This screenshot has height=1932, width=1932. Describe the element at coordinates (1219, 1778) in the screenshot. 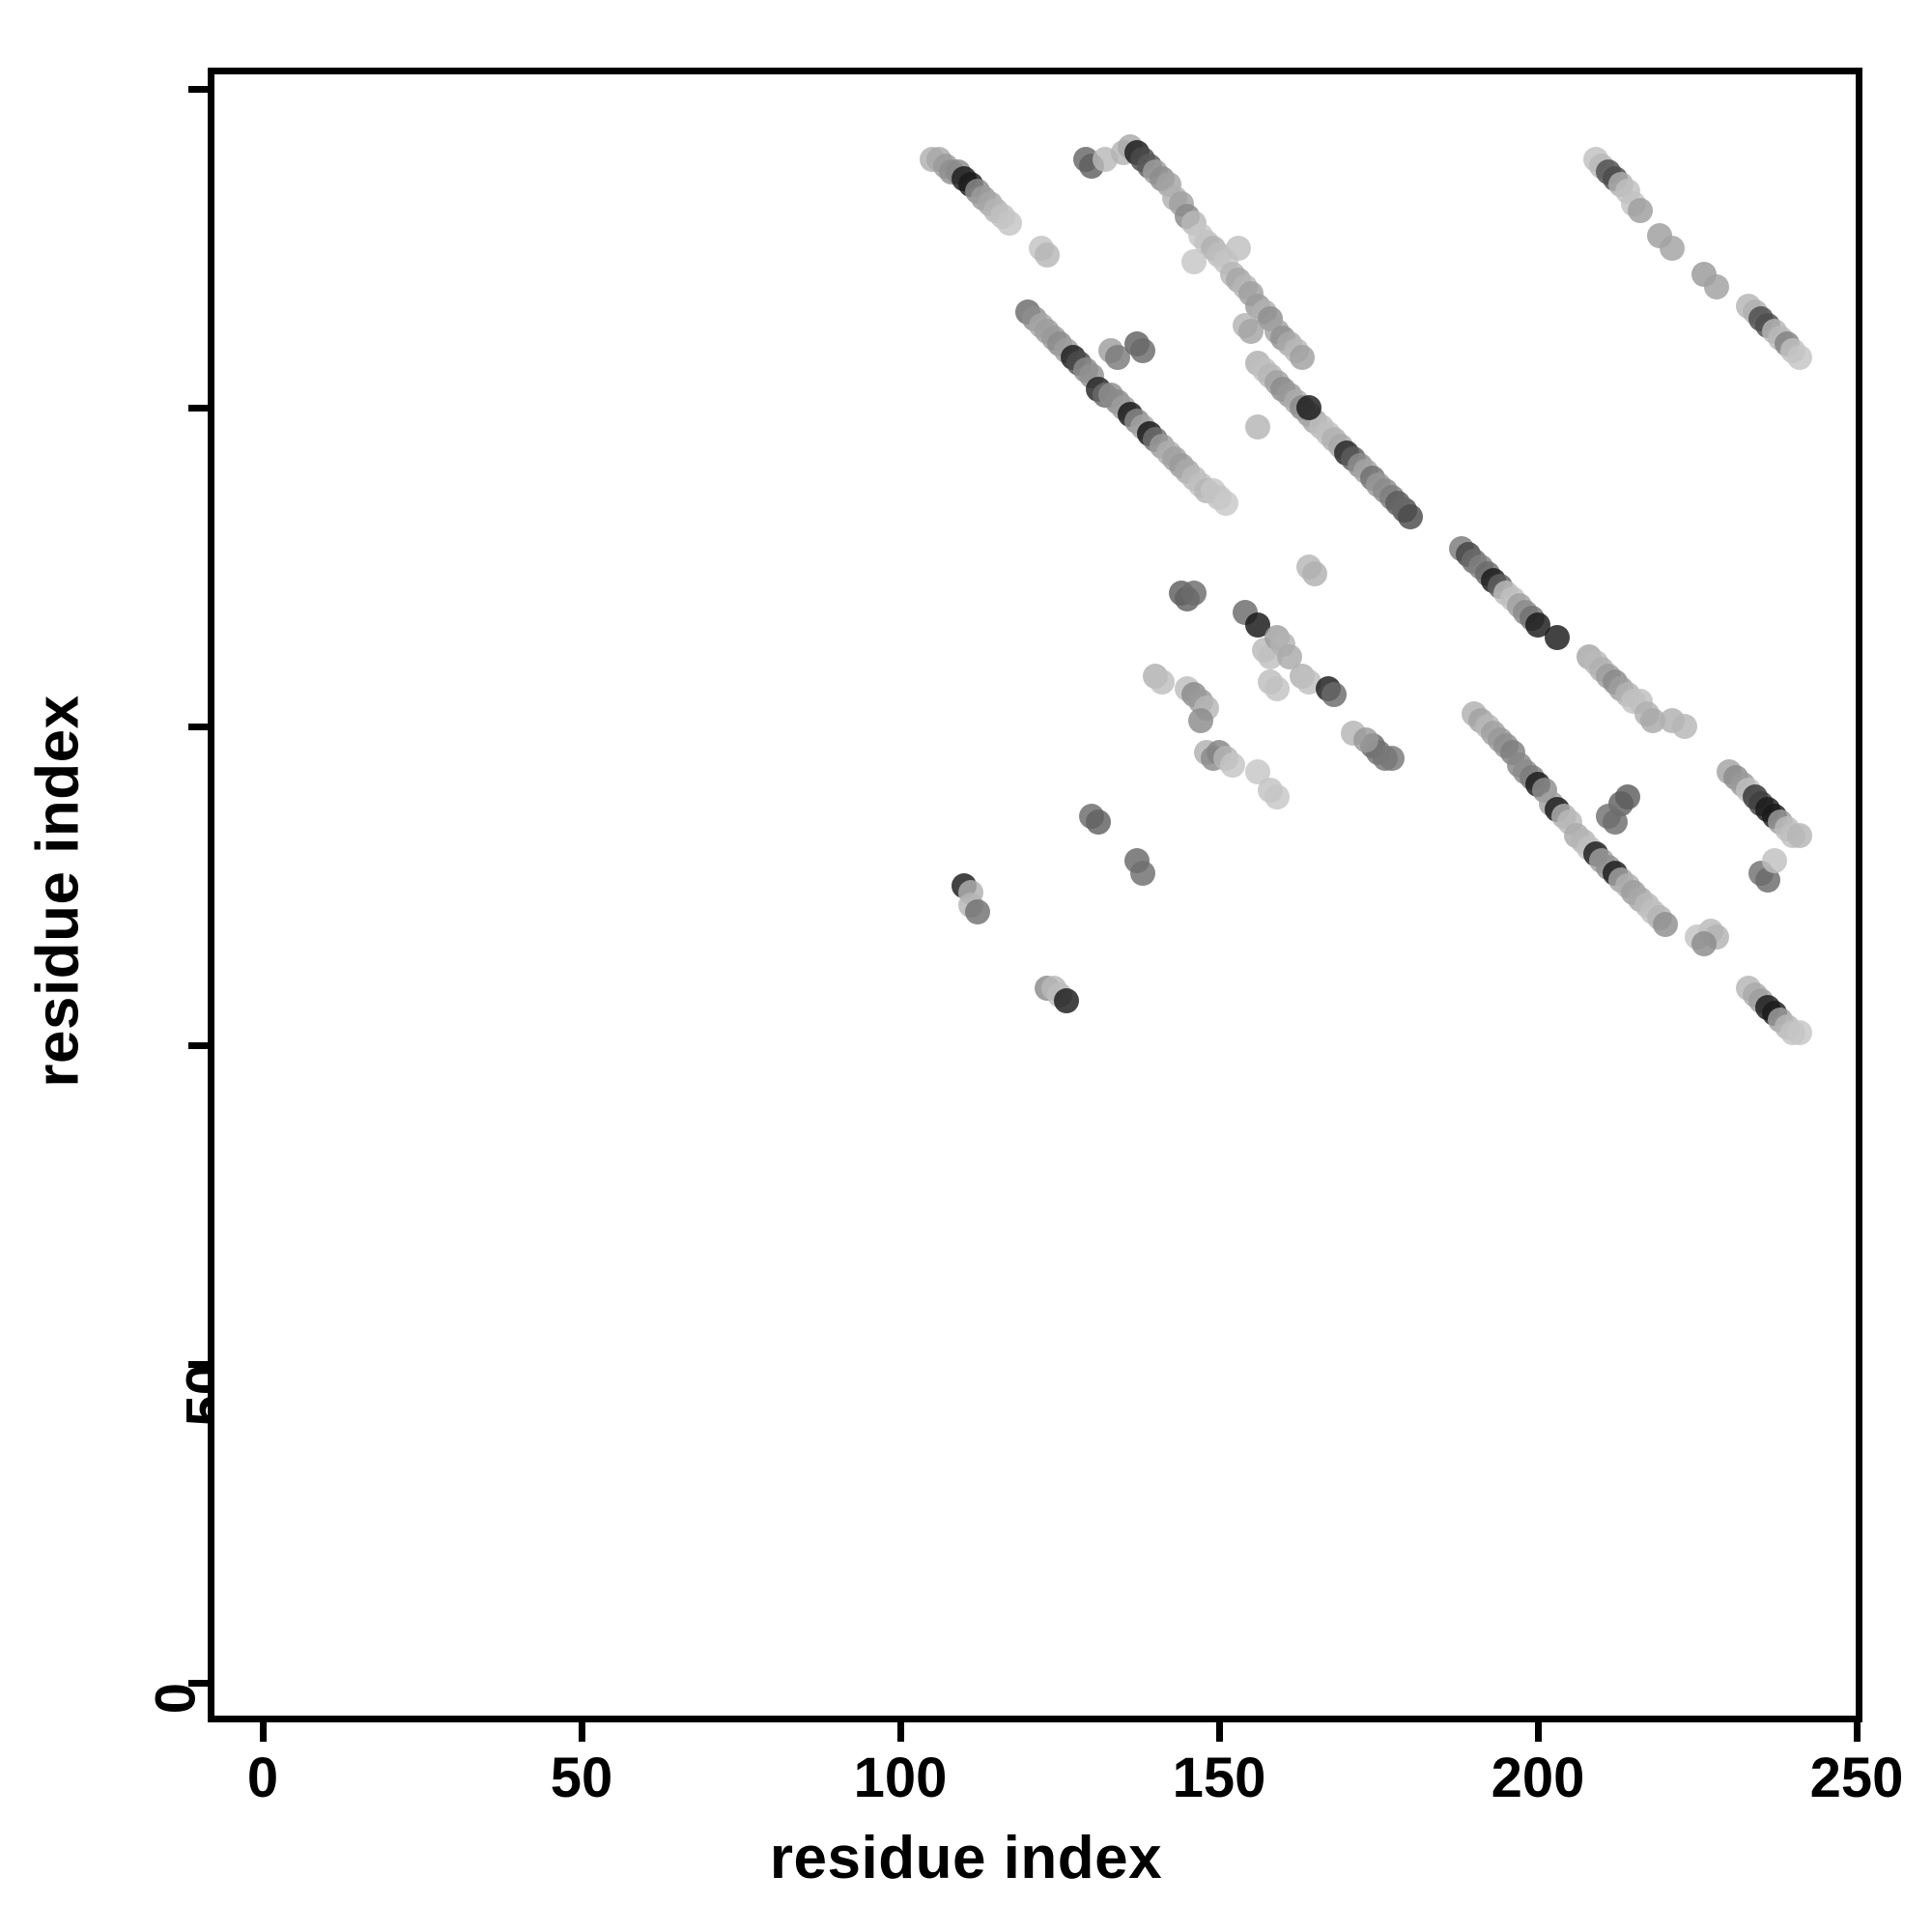

I see `x-tick-label: 150` at that location.